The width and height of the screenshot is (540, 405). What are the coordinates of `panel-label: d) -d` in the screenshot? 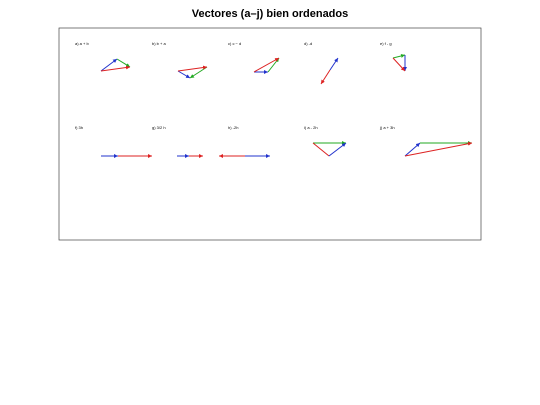 It's located at (308, 43).